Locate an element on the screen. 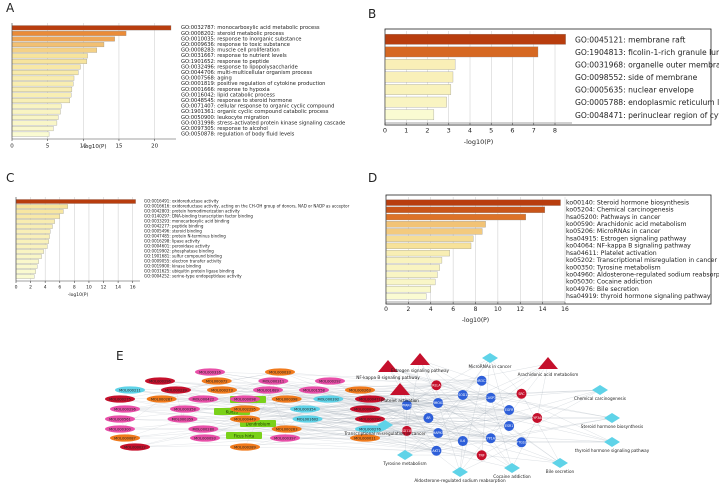 The image size is (719, 500). pathway-label: Cocaine addiction is located at coordinates (512, 476).